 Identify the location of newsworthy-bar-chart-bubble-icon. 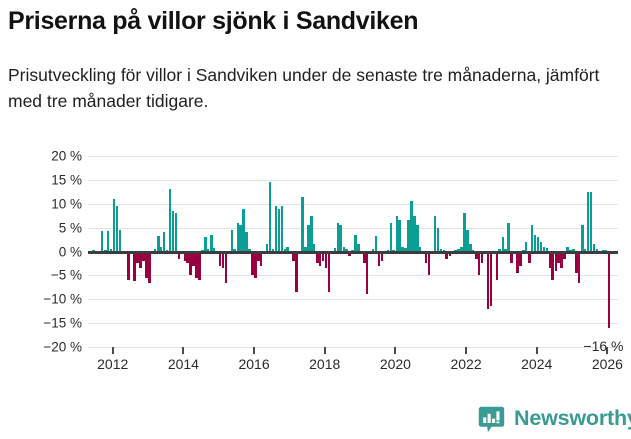
(491, 419).